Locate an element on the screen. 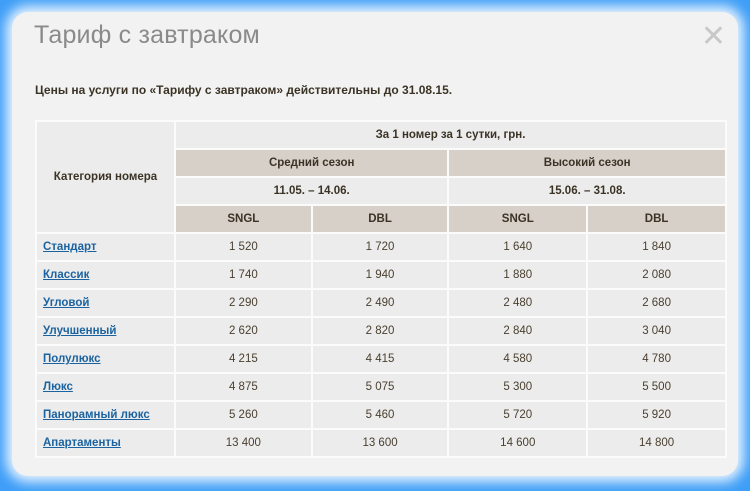 The image size is (750, 491). category-link: Классик is located at coordinates (66, 275).